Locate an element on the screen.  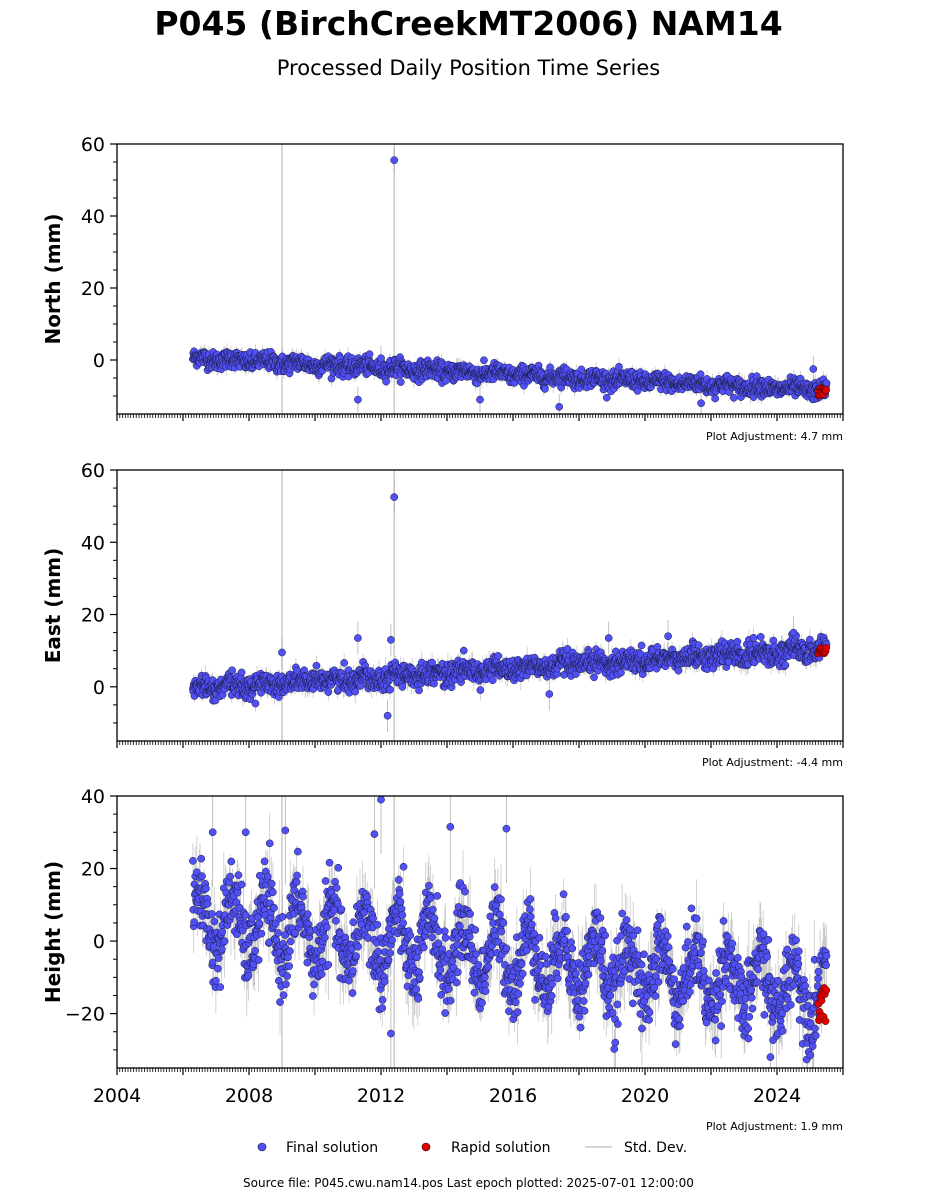
chart-subtitle: Processed Daily Position Time Series is located at coordinates (468, 68).